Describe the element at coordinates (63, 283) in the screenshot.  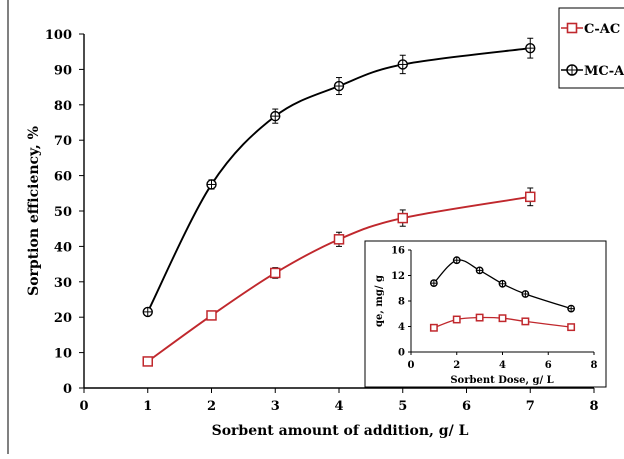
I see `y-tick-label-30: 30` at that location.